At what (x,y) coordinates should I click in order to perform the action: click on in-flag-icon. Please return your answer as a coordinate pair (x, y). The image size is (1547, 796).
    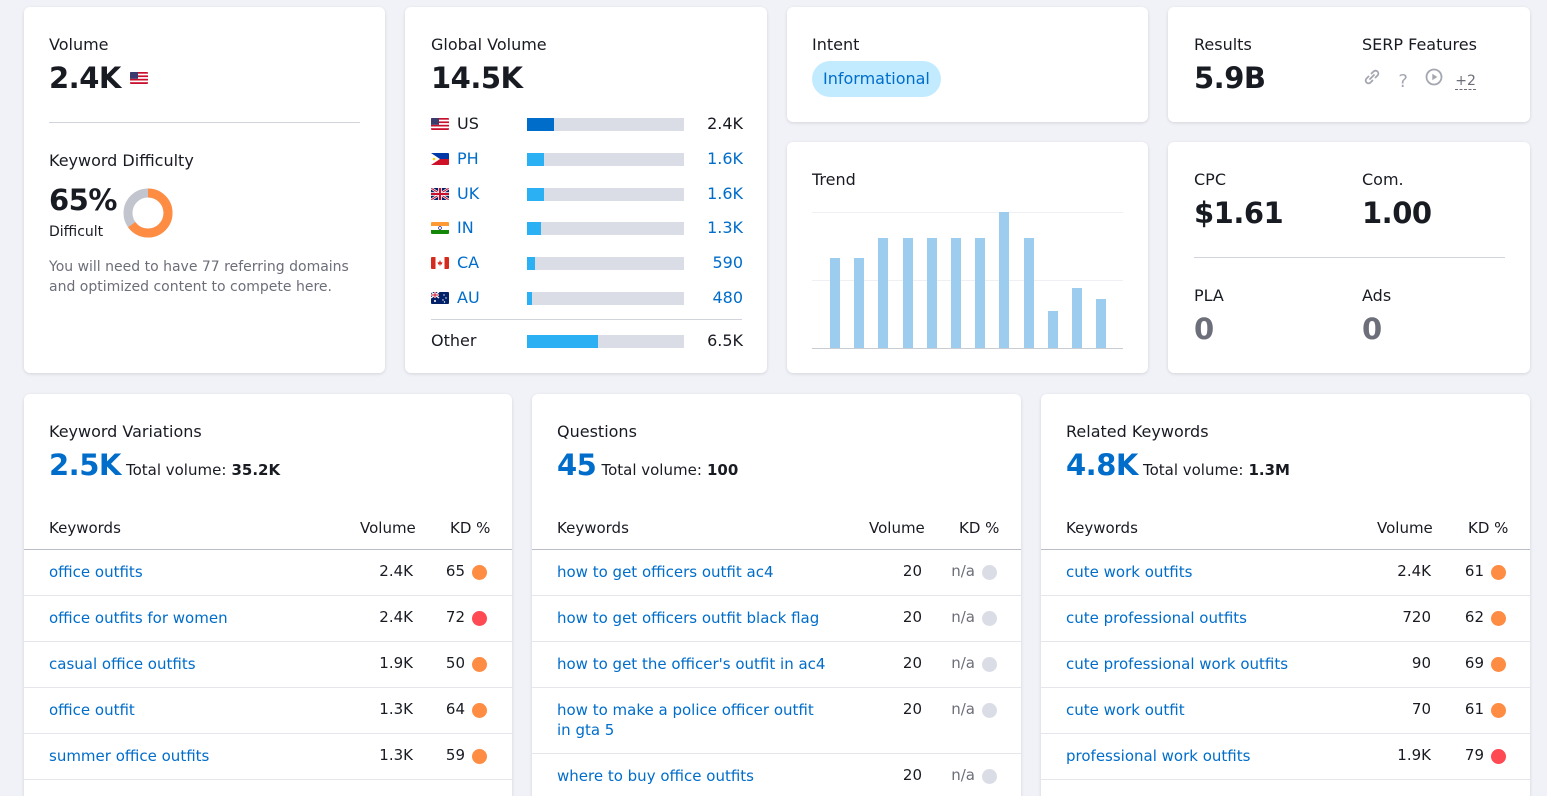
    Looking at the image, I should click on (440, 228).